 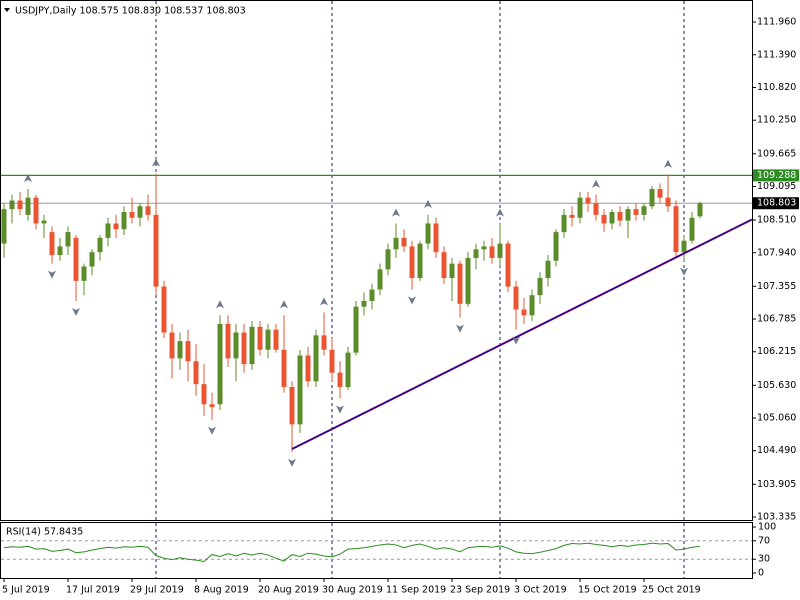 What do you see at coordinates (352, 590) in the screenshot?
I see `x-tick-label: 30 Aug 2019` at bounding box center [352, 590].